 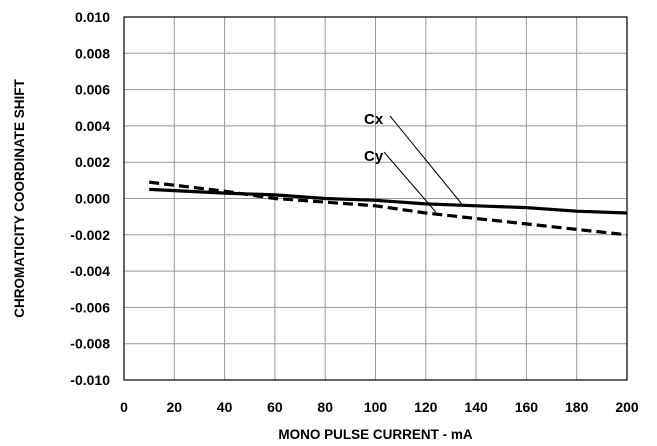 I want to click on series-layer, so click(x=388, y=208).